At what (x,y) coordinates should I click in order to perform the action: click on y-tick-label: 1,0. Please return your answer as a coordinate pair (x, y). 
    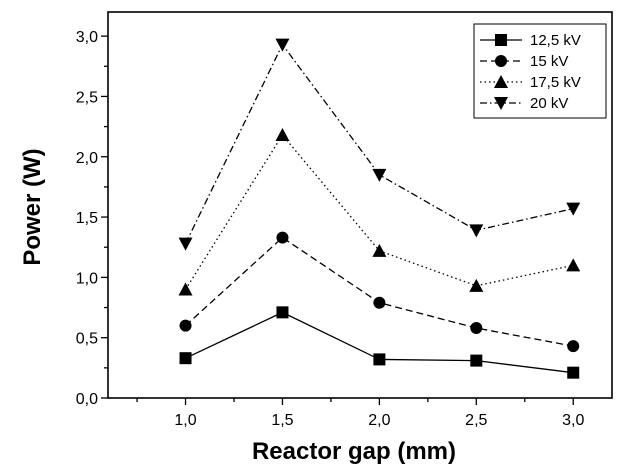
    Looking at the image, I should click on (87, 278).